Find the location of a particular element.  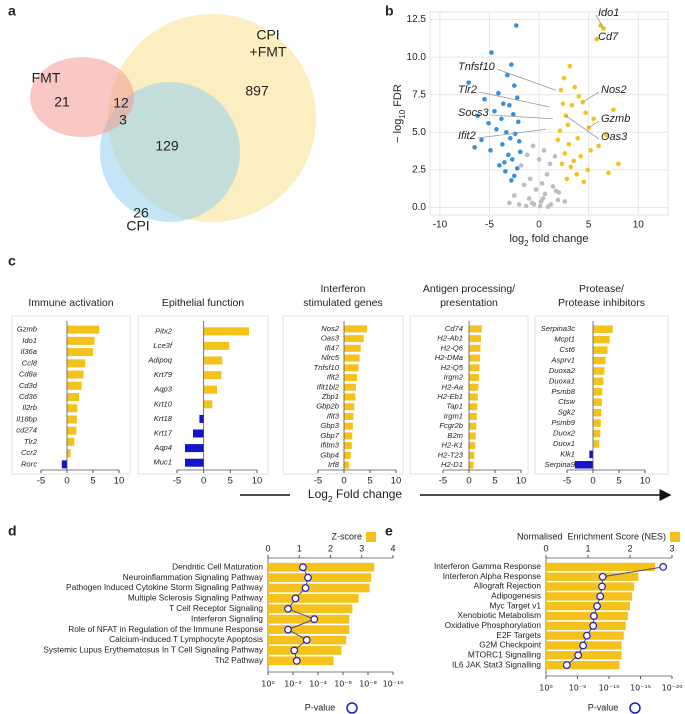

panel-letter: a is located at coordinates (12, 11).